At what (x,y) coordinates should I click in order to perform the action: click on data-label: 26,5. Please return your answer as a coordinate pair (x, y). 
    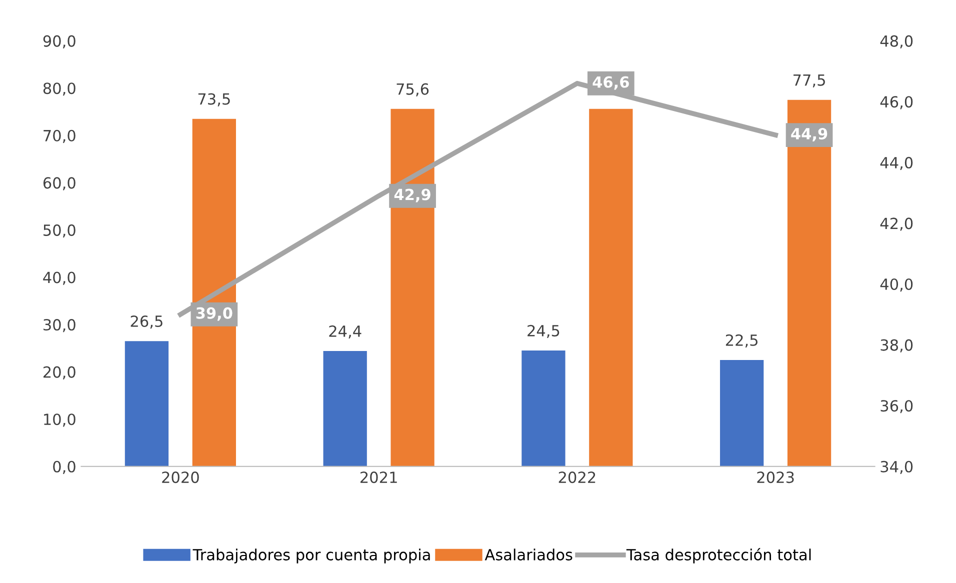
    Looking at the image, I should click on (146, 322).